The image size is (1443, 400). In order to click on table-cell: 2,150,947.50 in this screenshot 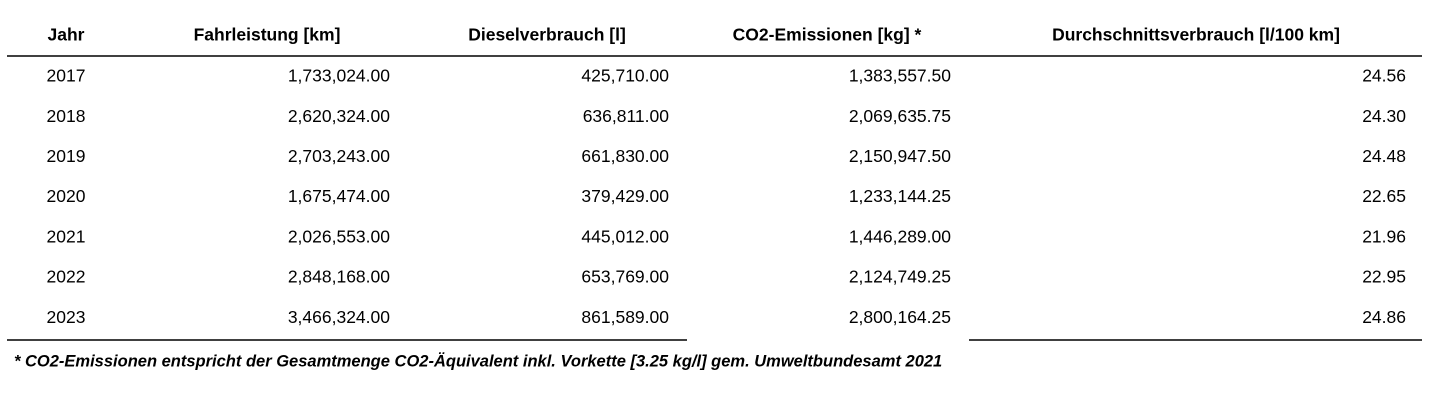, I will do `click(900, 156)`.